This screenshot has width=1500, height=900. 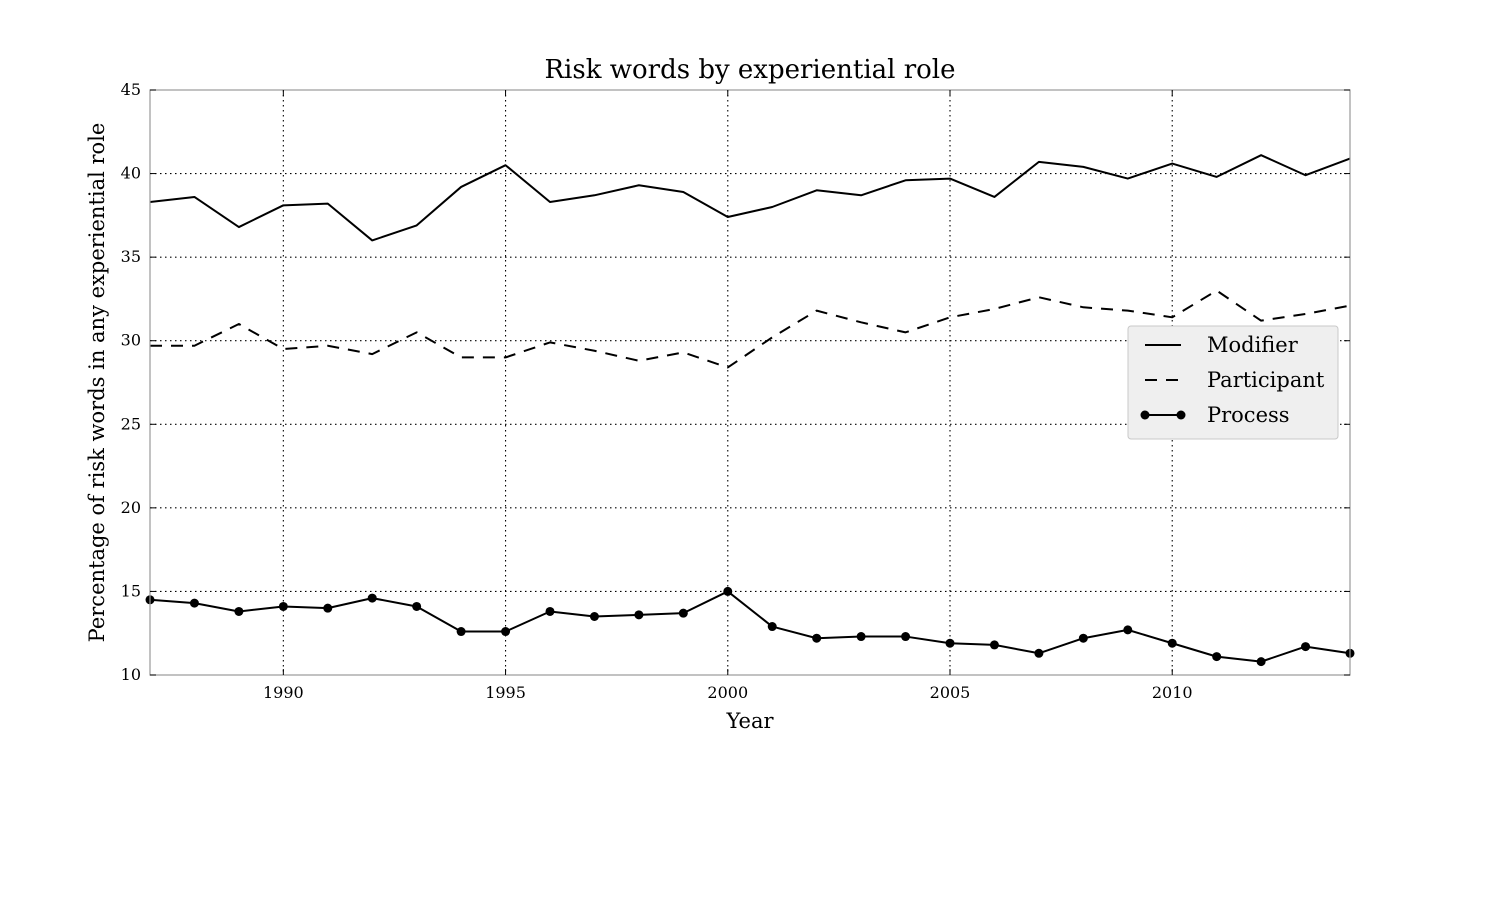 What do you see at coordinates (1253, 345) in the screenshot?
I see `legend-label-modifier: Modifier` at bounding box center [1253, 345].